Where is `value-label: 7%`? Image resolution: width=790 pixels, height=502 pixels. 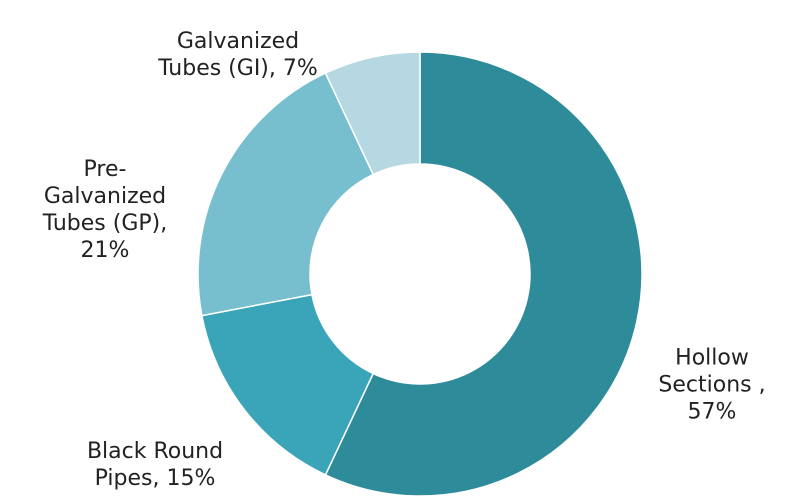 value-label: 7% is located at coordinates (300, 68).